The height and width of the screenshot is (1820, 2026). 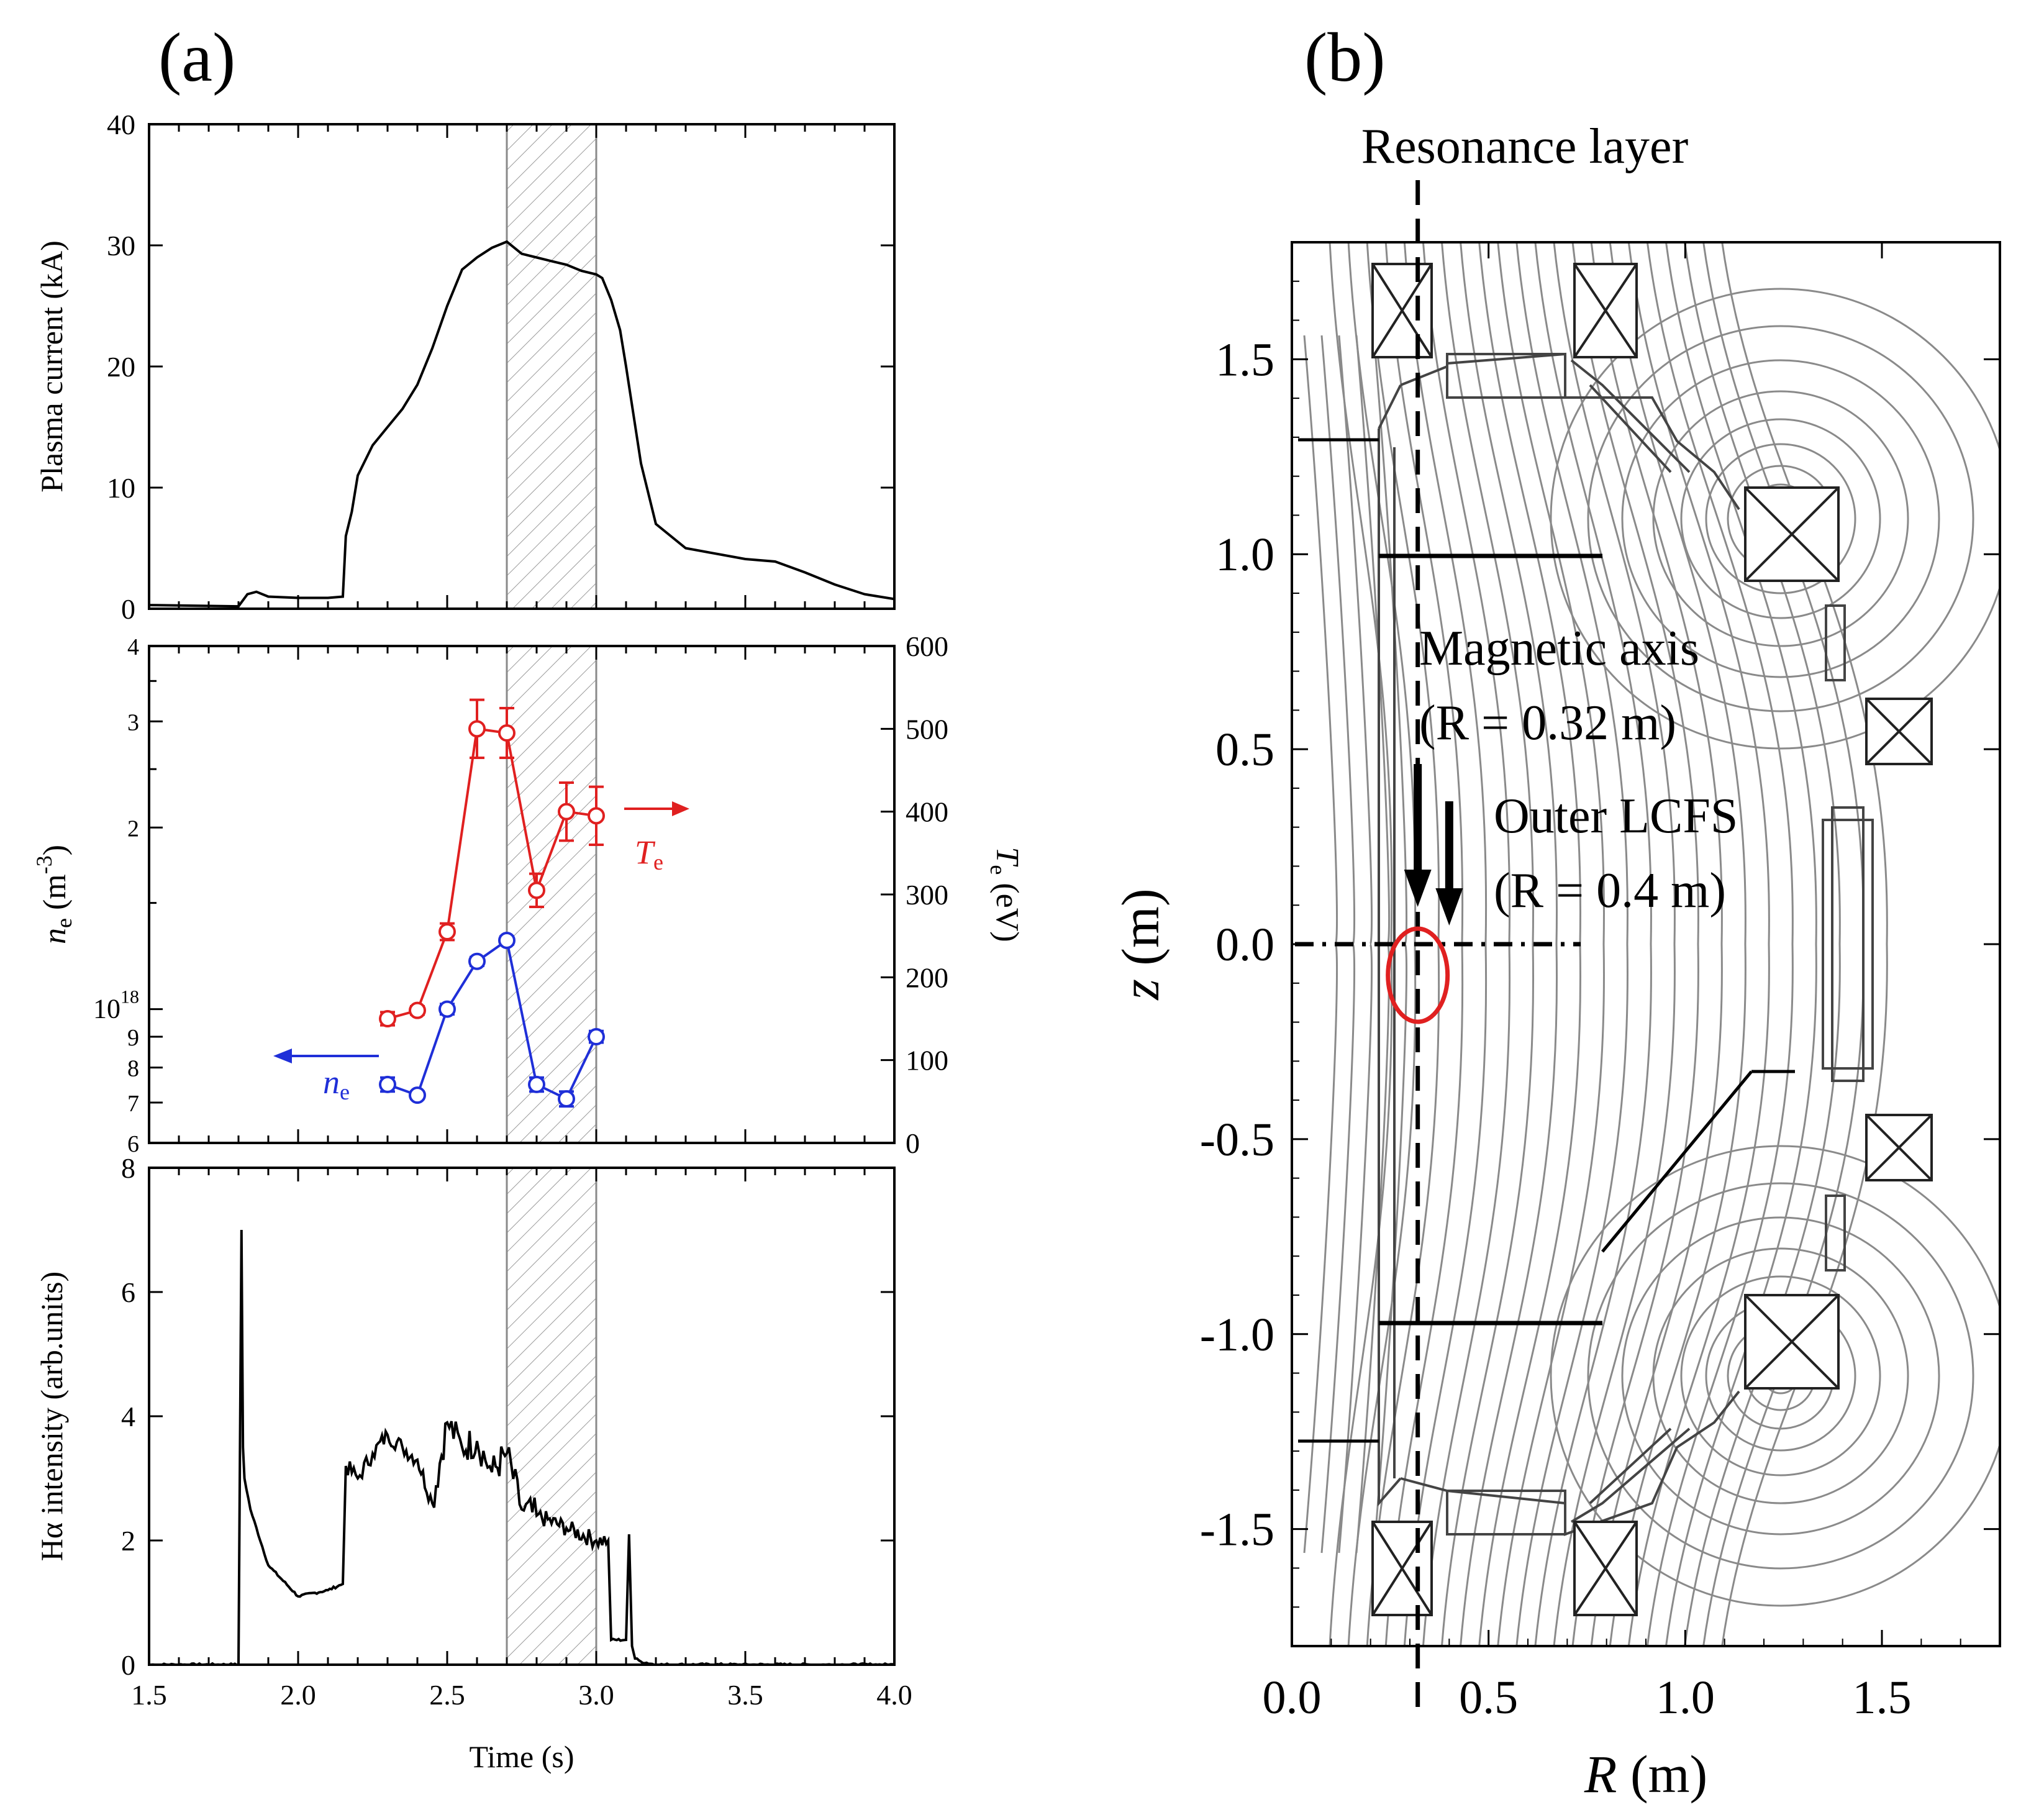 What do you see at coordinates (927, 646) in the screenshot?
I see `p2-rtick-label: 600` at bounding box center [927, 646].